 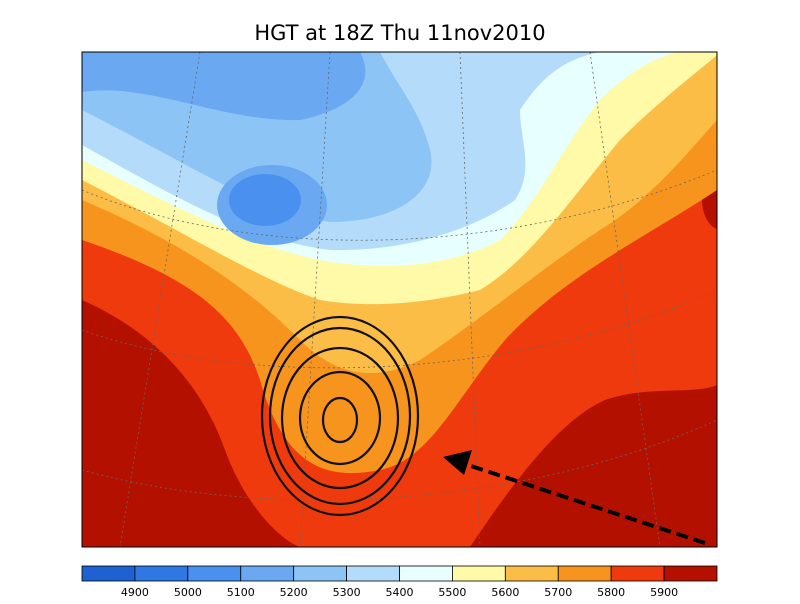 What do you see at coordinates (611, 592) in the screenshot?
I see `colorbar-label: 5800` at bounding box center [611, 592].